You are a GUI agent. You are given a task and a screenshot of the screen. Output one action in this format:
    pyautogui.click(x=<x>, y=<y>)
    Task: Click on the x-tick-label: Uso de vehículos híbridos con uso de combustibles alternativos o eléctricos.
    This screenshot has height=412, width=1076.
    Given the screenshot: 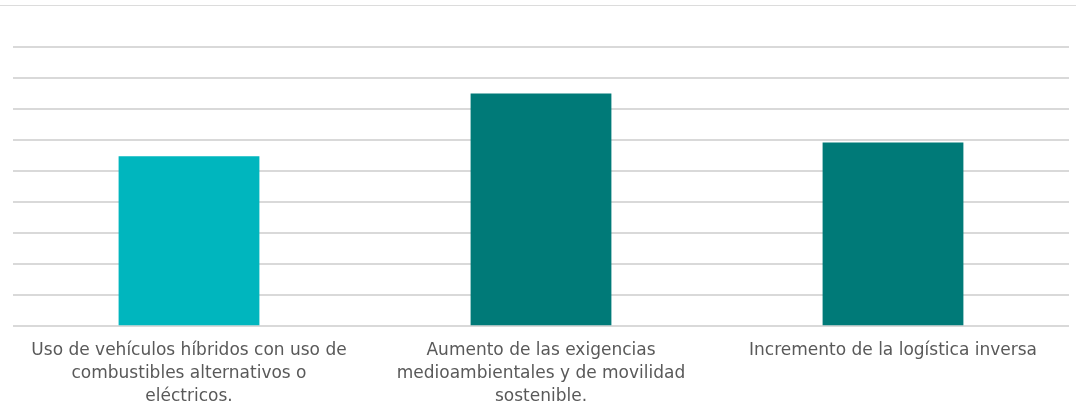 What is the action you would take?
    pyautogui.click(x=189, y=372)
    